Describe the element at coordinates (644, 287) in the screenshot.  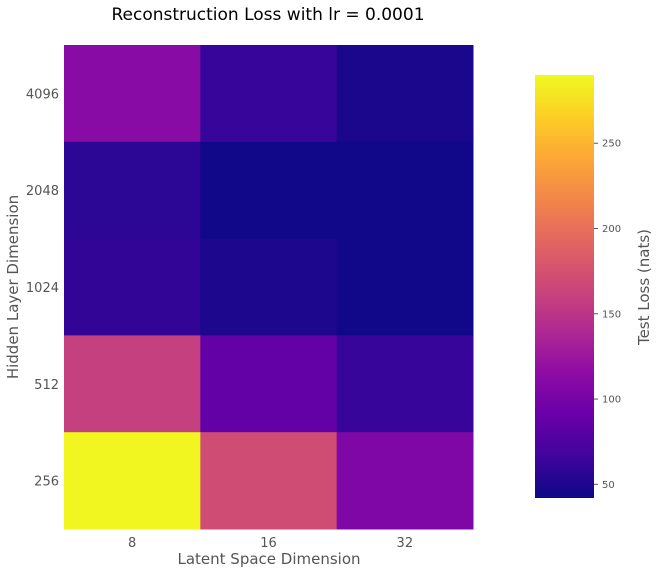
I see `colorbar-label: Test Loss (nats)` at that location.